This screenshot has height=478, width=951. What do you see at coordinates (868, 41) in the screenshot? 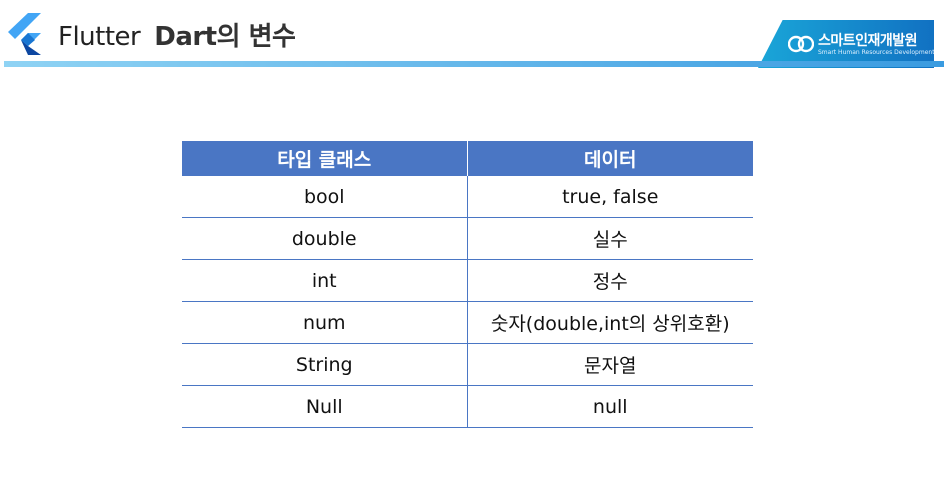
I see `brand-name: 스마트인재개발원` at bounding box center [868, 41].